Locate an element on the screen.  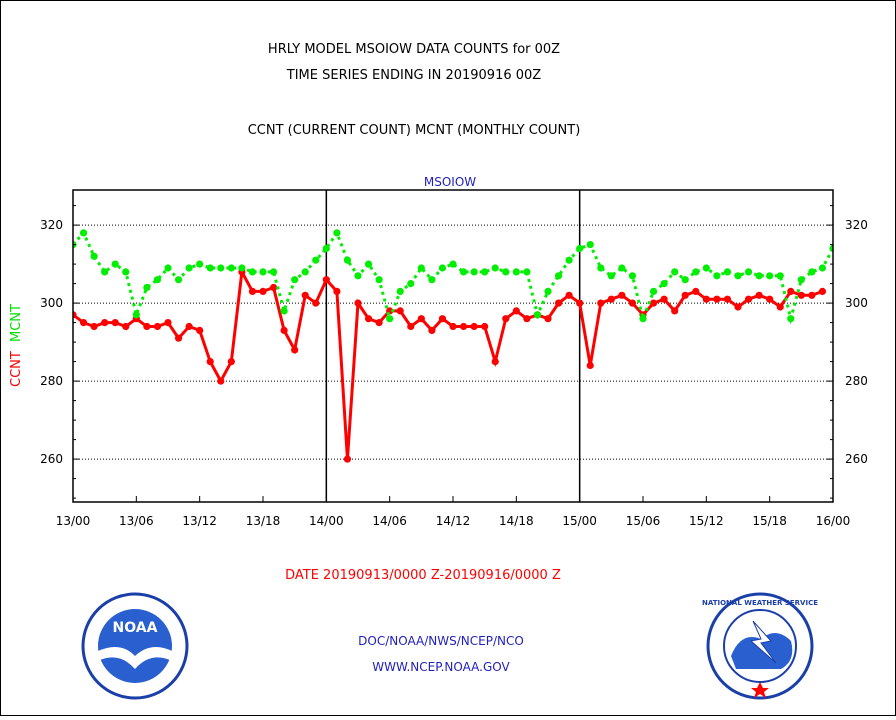
chart-title-line1: HRLY MODEL MSOIOW DATA COUNTS for 00Z is located at coordinates (414, 49).